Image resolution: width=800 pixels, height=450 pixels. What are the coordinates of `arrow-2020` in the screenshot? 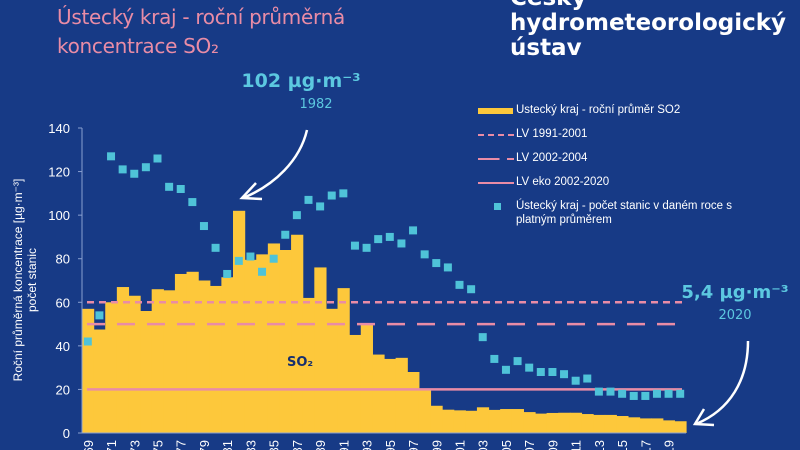 It's located at (722, 383).